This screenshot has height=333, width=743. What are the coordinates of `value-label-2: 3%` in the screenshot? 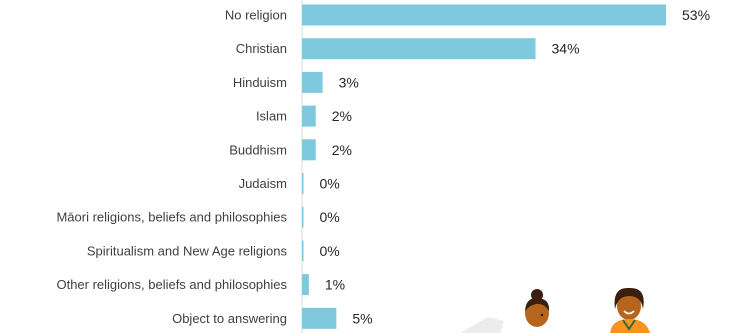 It's located at (349, 82).